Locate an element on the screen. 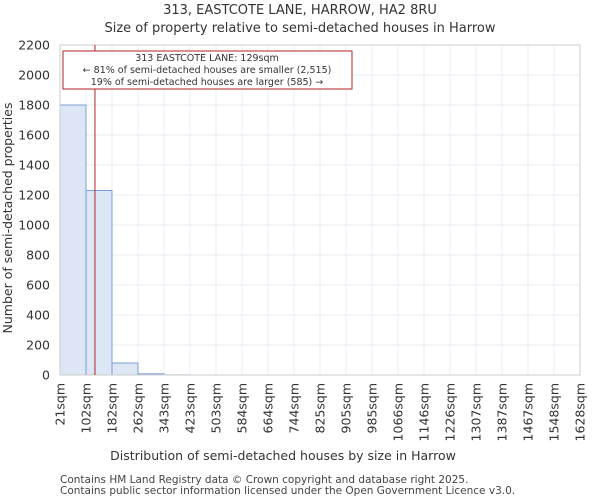 Image resolution: width=600 pixels, height=500 pixels. y-axis-label: Number of semi-detached properties is located at coordinates (7, 218).